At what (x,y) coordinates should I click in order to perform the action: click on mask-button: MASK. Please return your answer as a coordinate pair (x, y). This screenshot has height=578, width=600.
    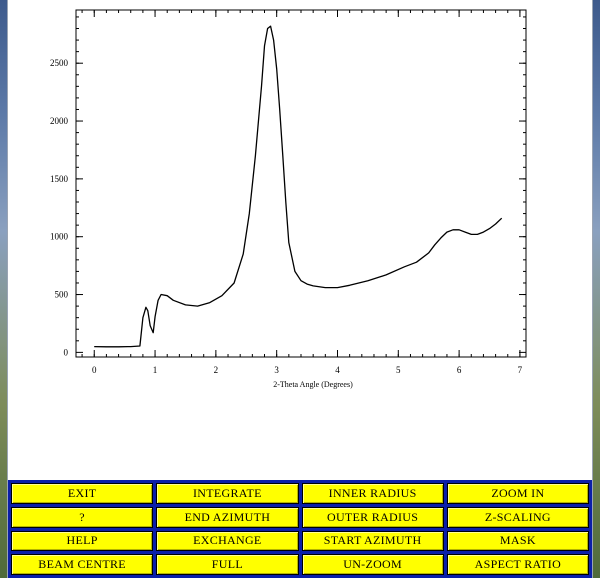
    Looking at the image, I should click on (517, 541).